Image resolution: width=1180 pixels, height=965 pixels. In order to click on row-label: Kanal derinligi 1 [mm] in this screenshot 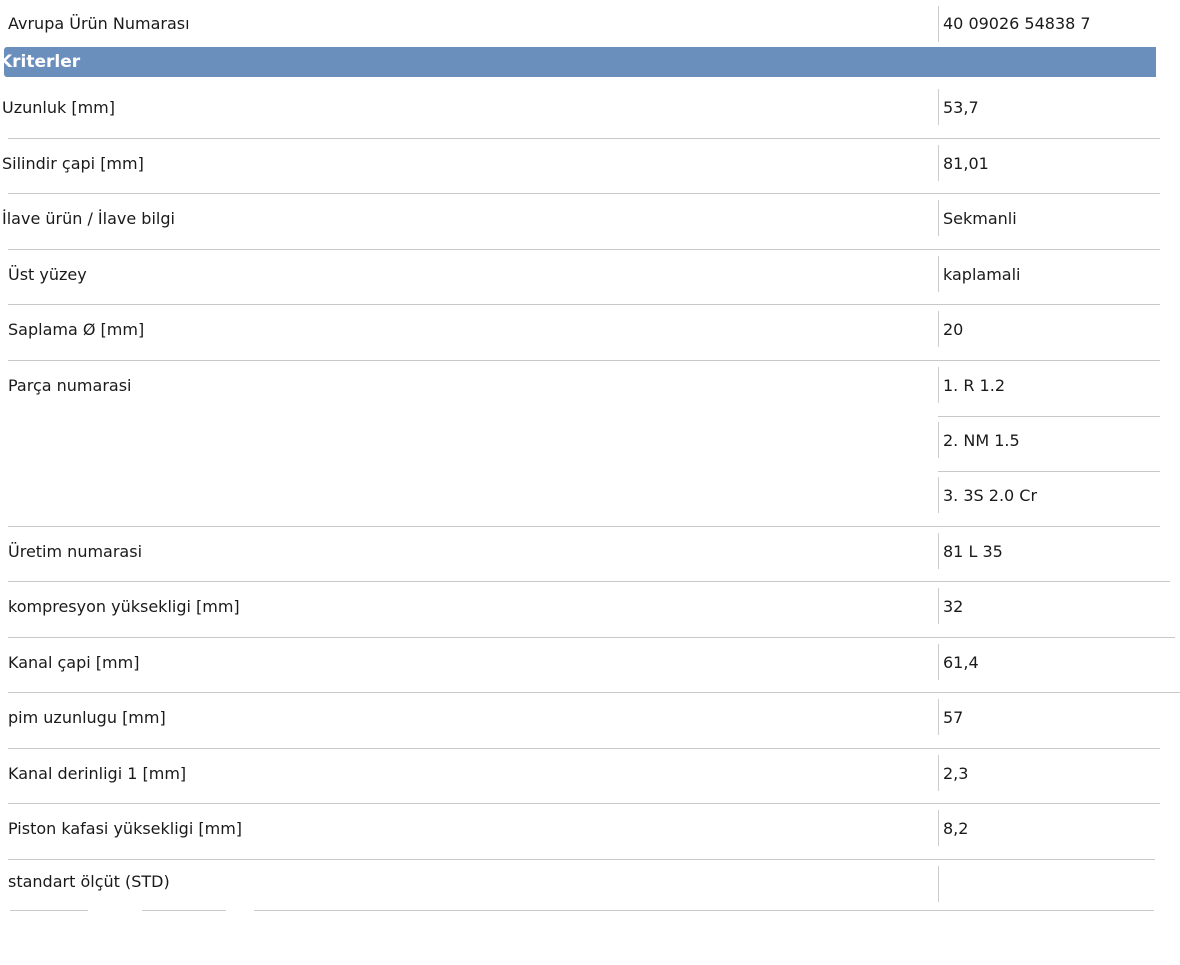, I will do `click(97, 773)`.